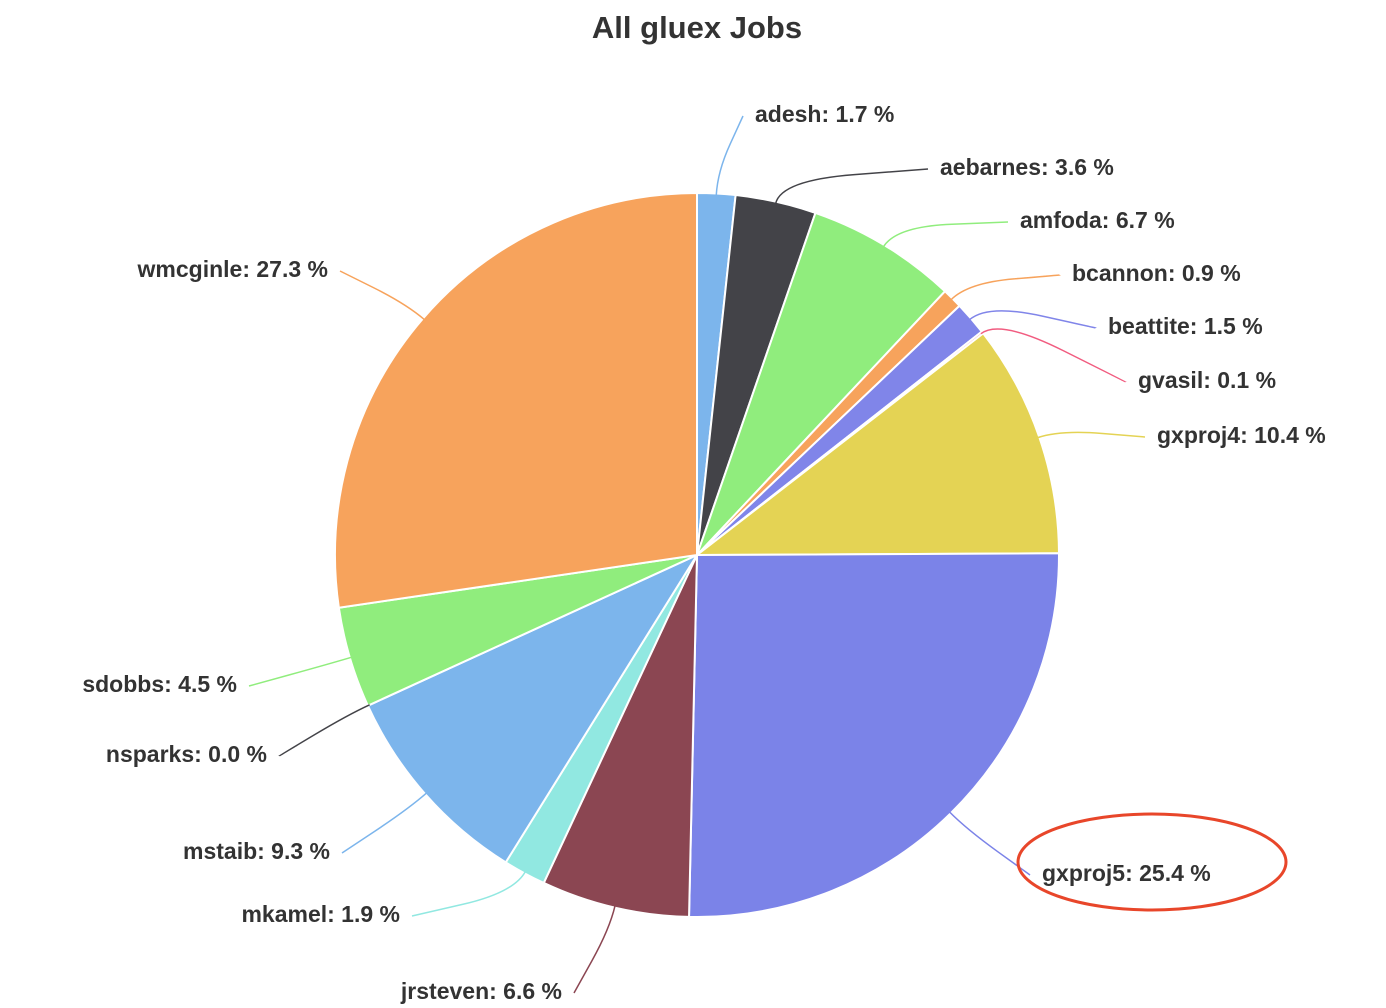 This screenshot has width=1386, height=1008. What do you see at coordinates (824, 114) in the screenshot?
I see `data-label: adesh: 1.7 %` at bounding box center [824, 114].